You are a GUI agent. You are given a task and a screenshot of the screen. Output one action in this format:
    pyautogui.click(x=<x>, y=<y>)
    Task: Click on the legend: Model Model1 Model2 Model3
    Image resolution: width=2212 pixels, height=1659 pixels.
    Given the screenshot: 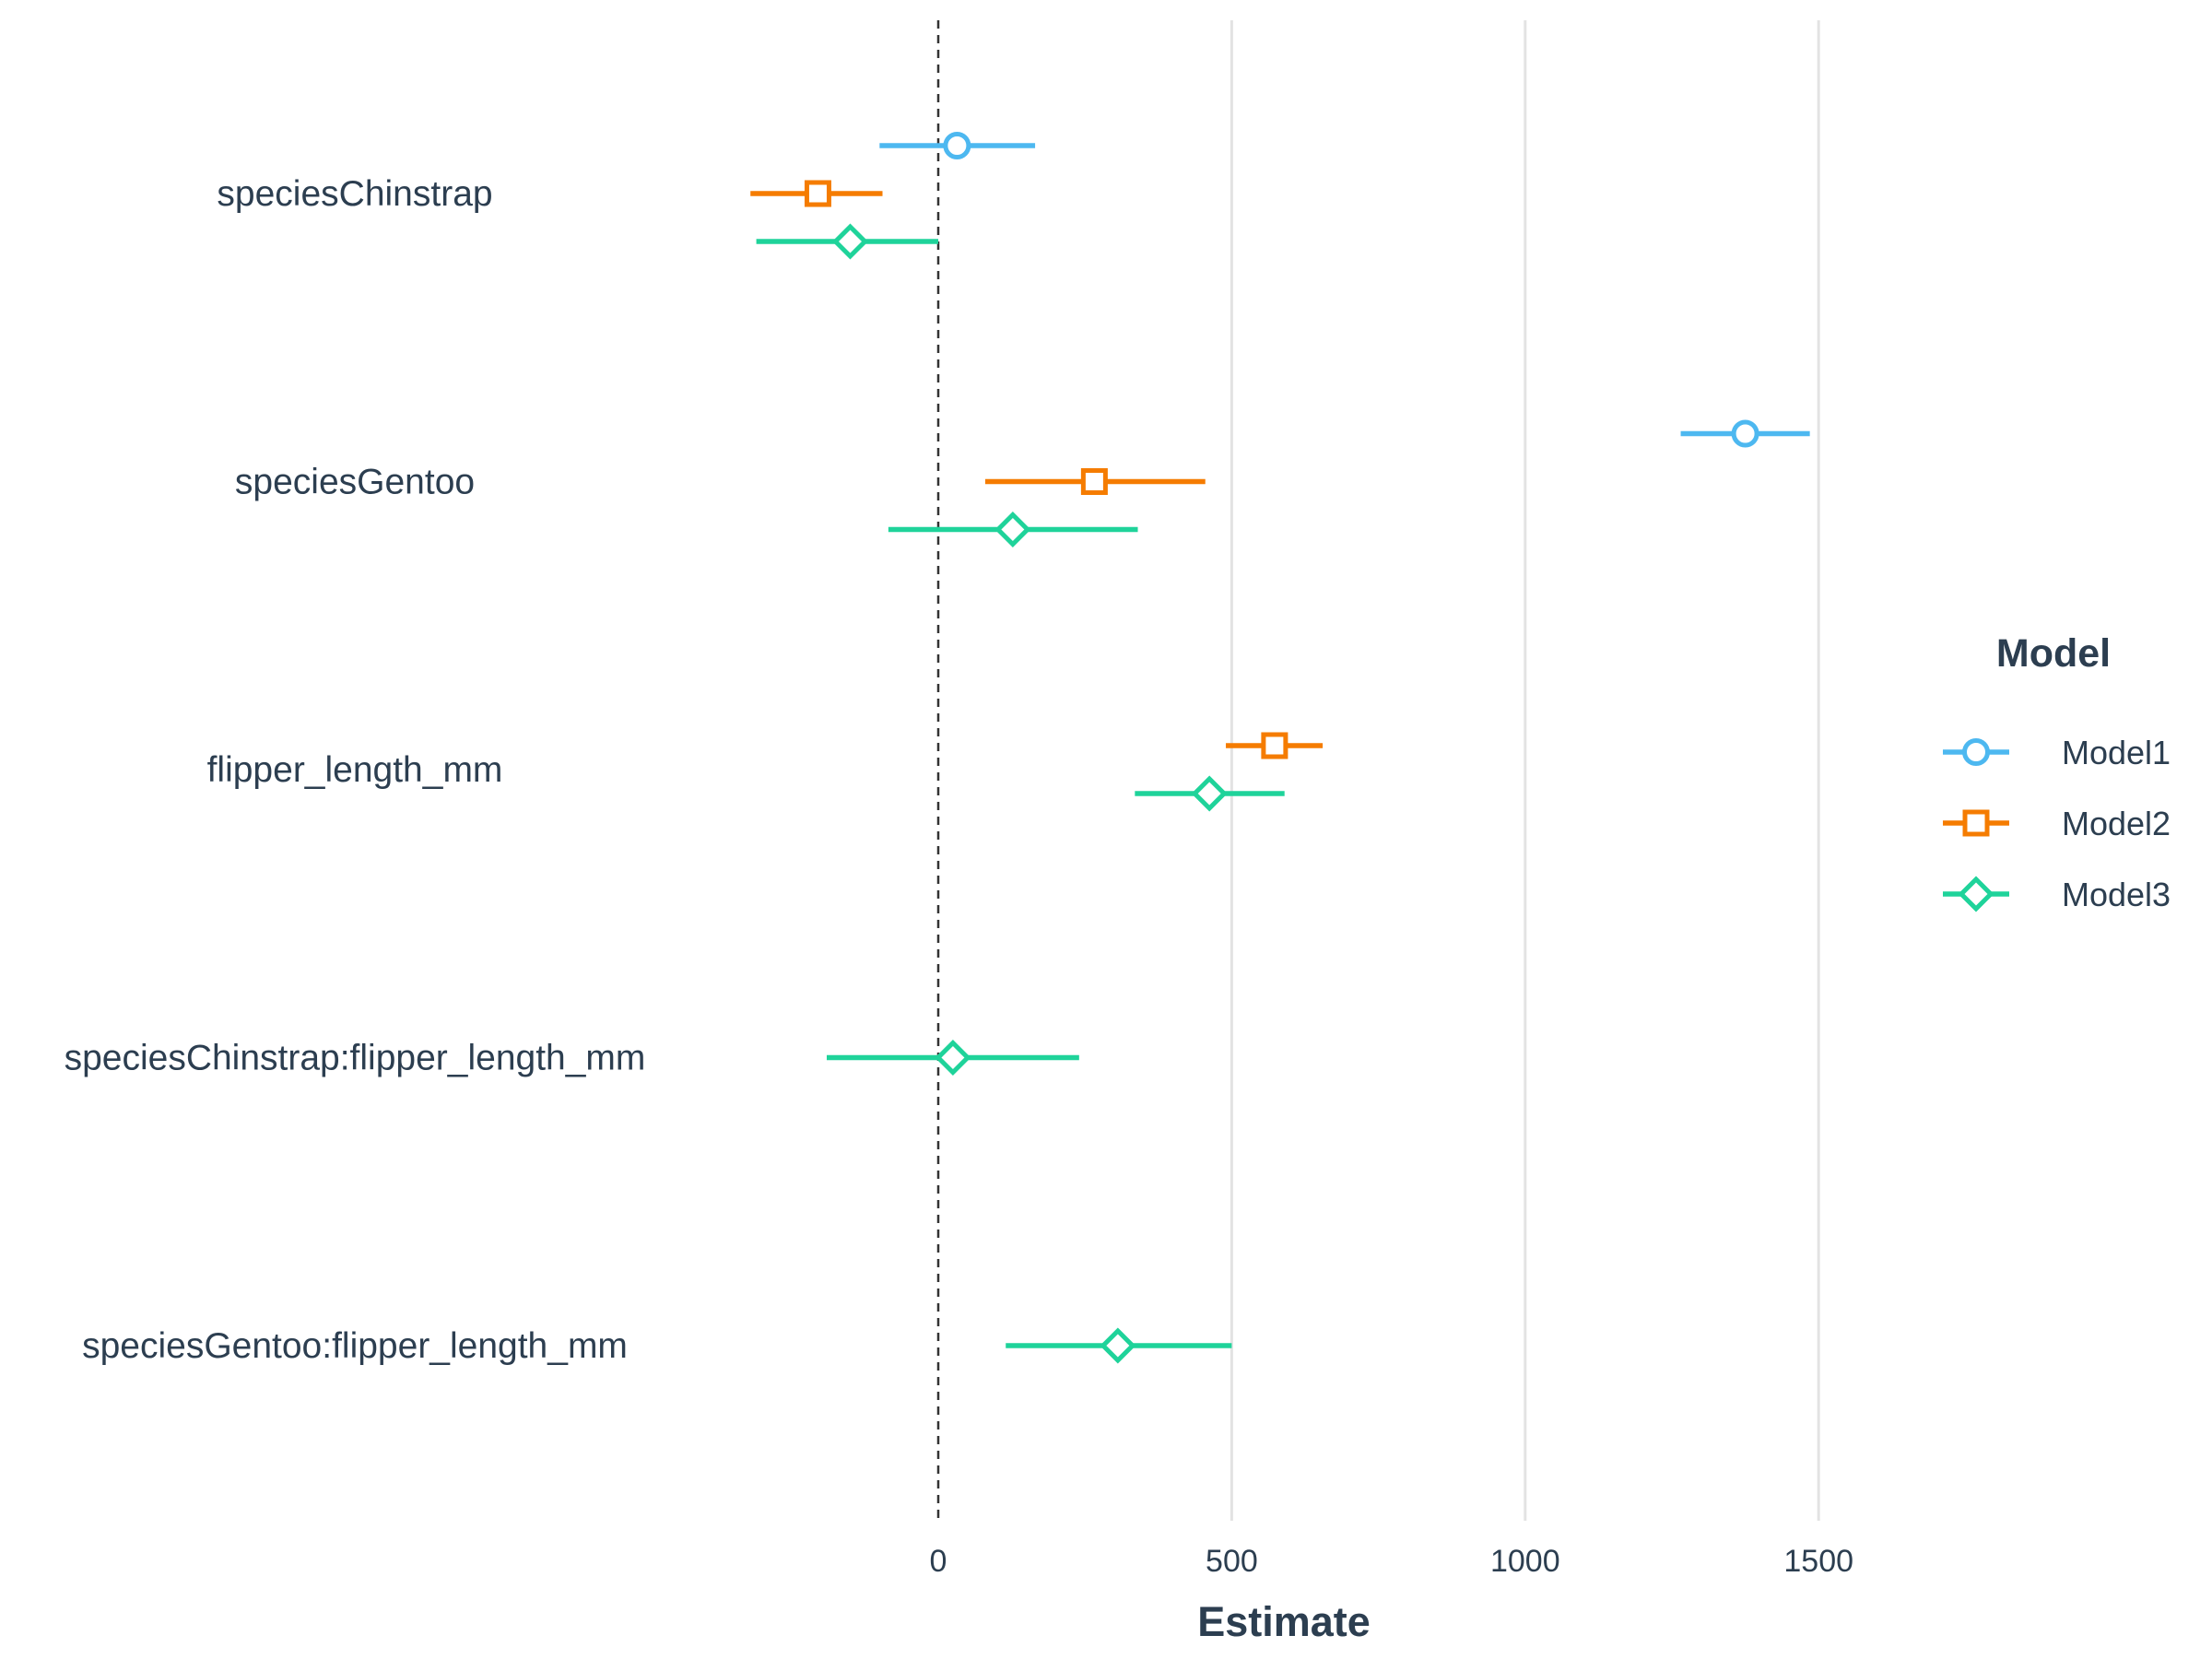 What is the action you would take?
    pyautogui.click(x=2057, y=772)
    